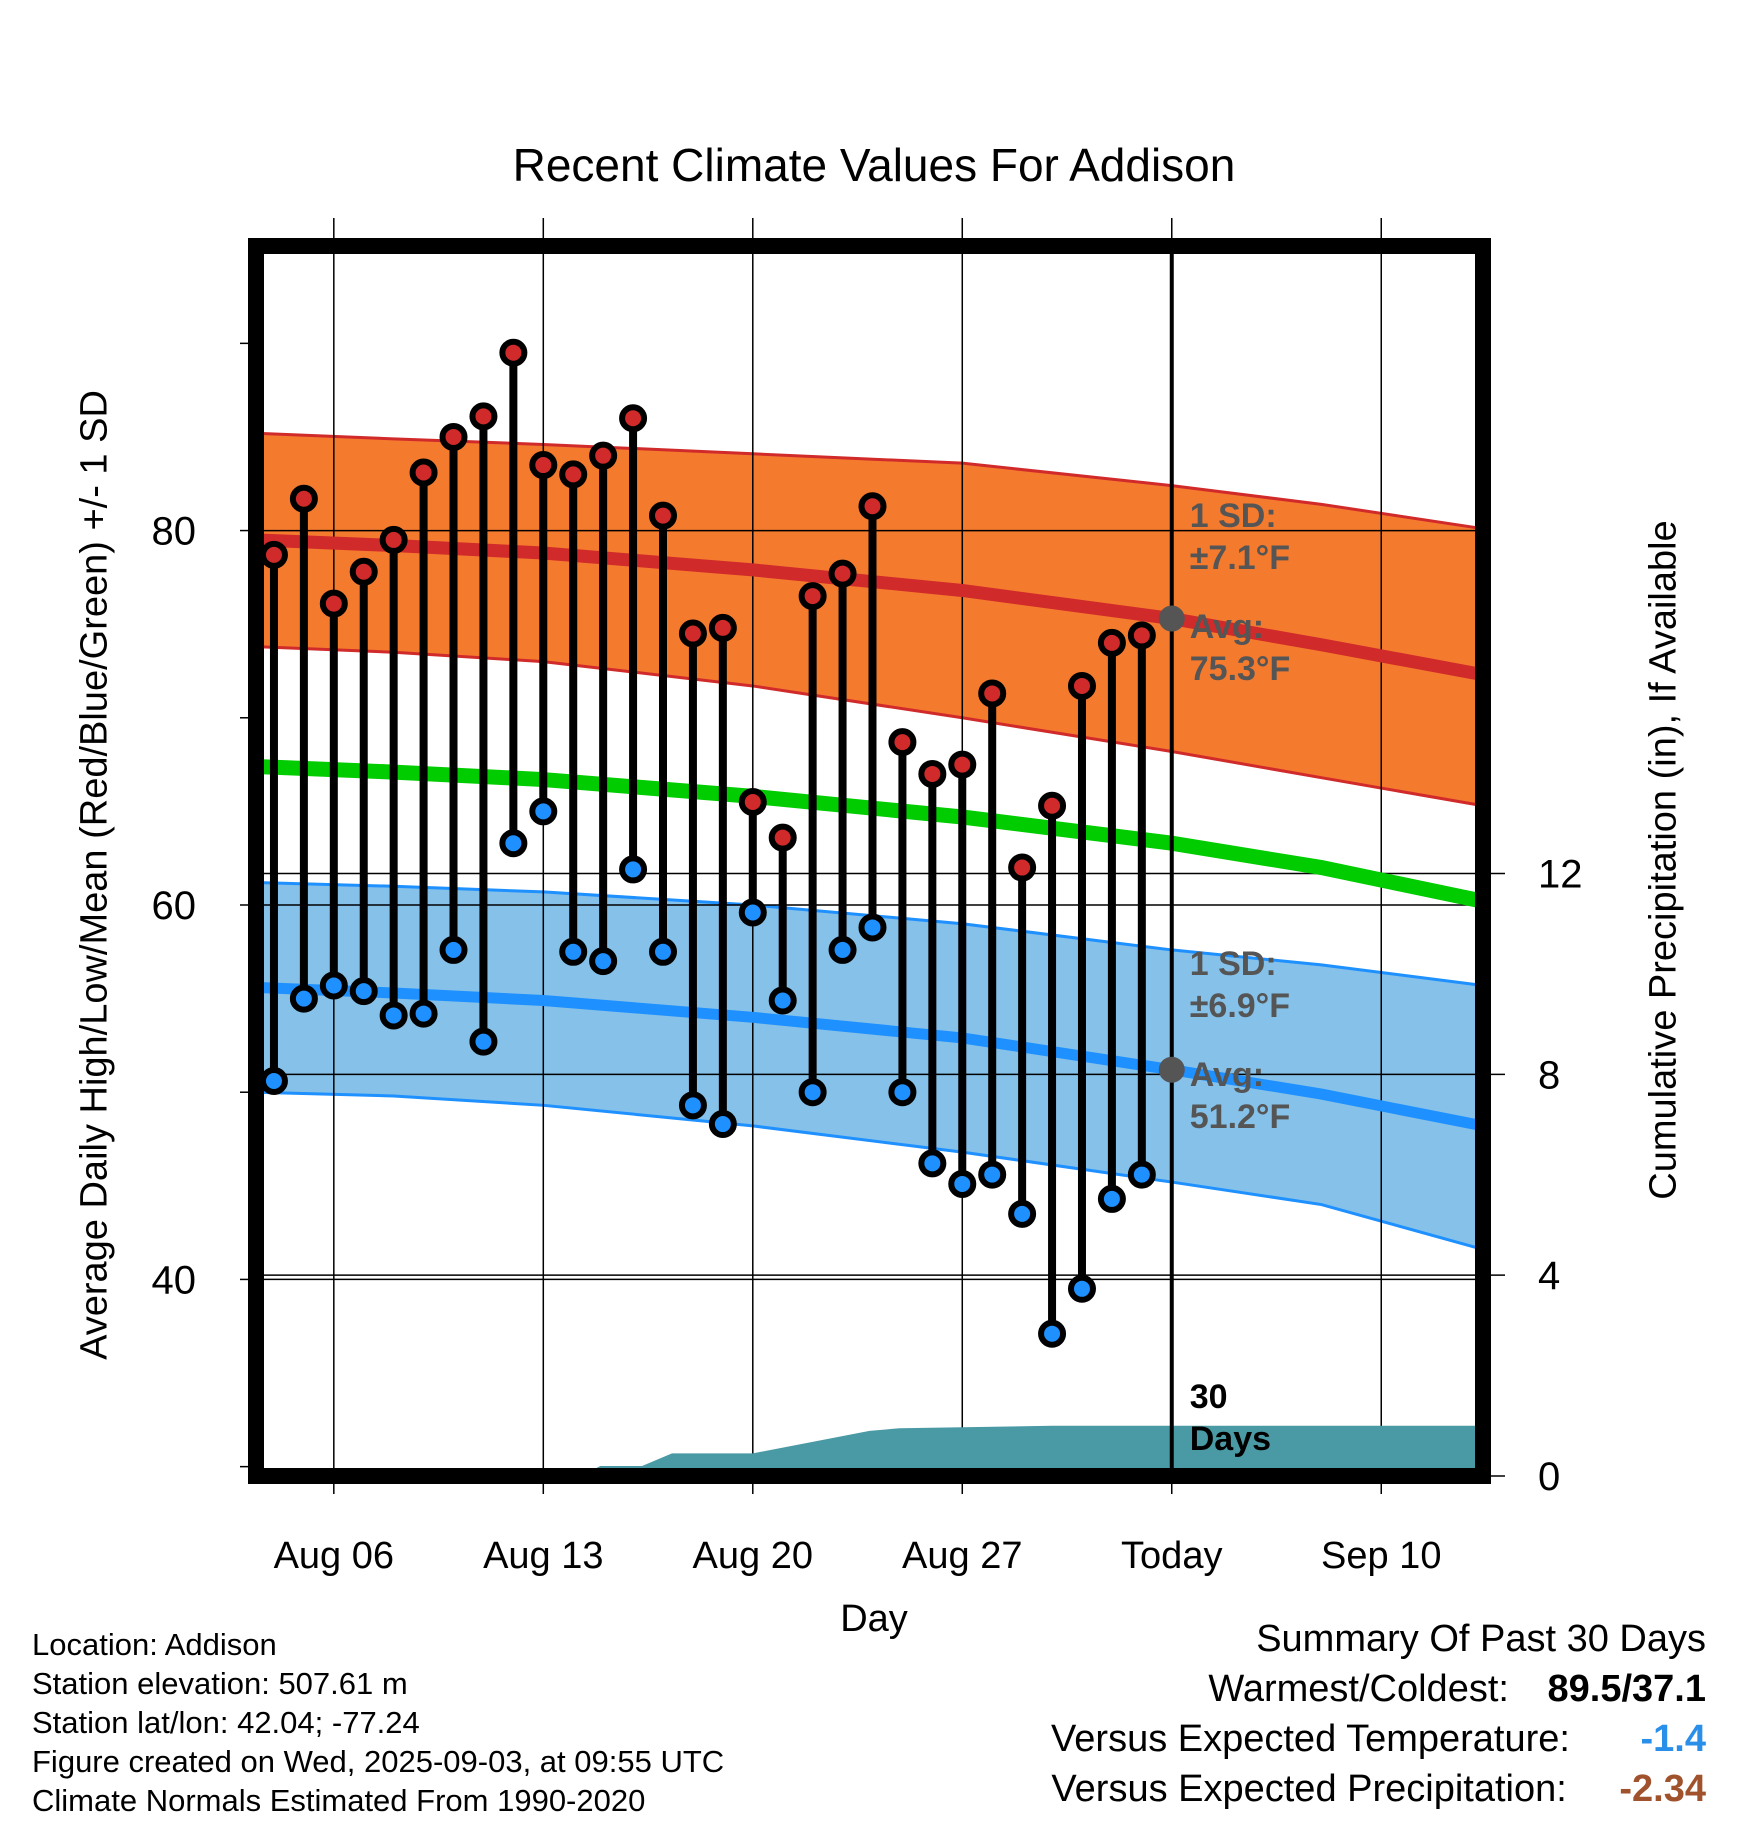 This screenshot has height=1828, width=1748. What do you see at coordinates (1171, 1556) in the screenshot?
I see `x-tick-label: Today` at bounding box center [1171, 1556].